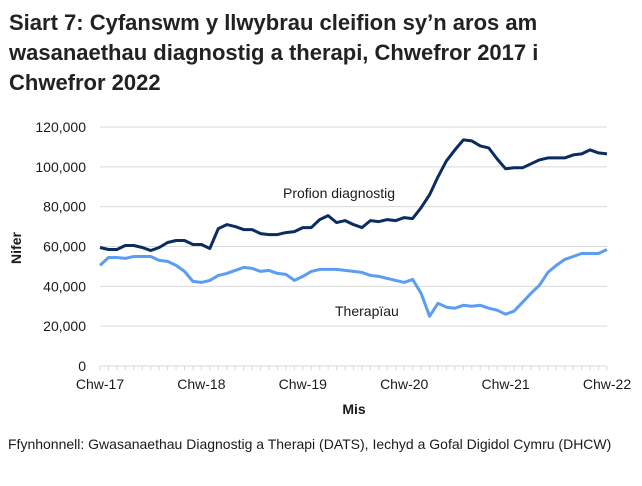 This screenshot has width=642, height=486. I want to click on x-tick-label: Chw-22, so click(607, 384).